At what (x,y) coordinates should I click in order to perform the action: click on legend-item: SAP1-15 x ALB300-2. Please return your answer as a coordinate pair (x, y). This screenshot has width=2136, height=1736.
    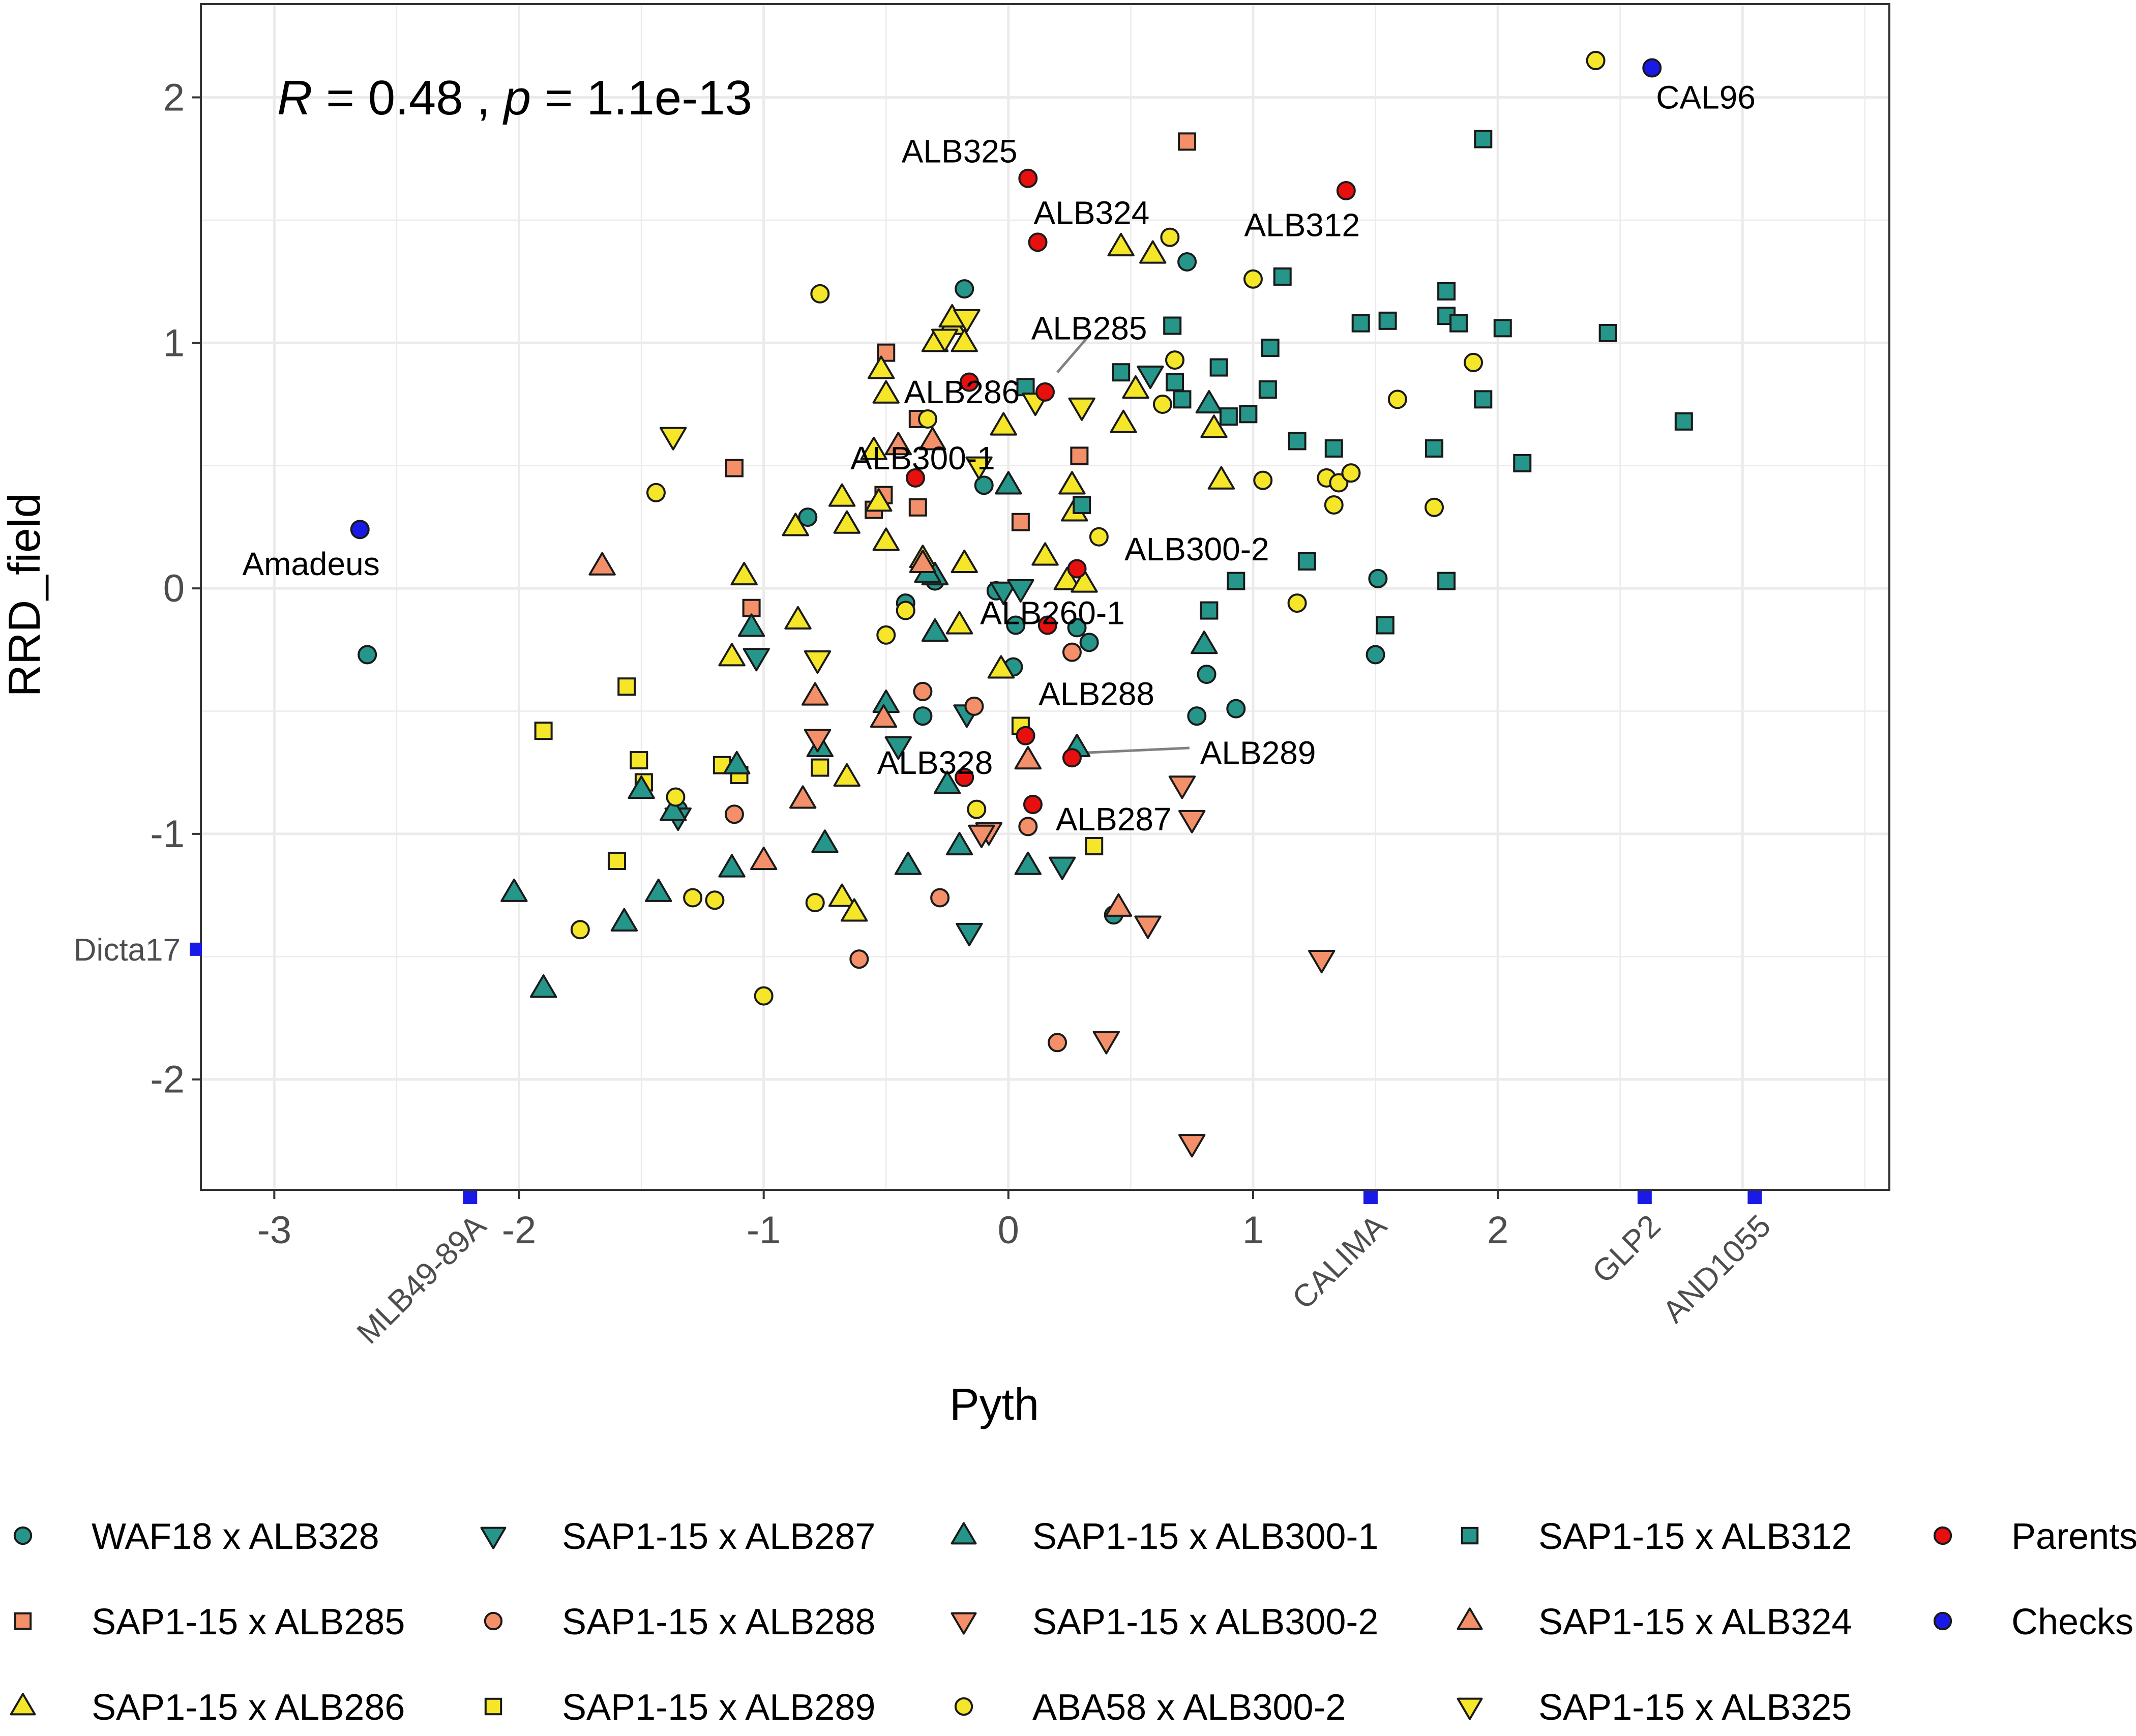
    Looking at the image, I should click on (1164, 1622).